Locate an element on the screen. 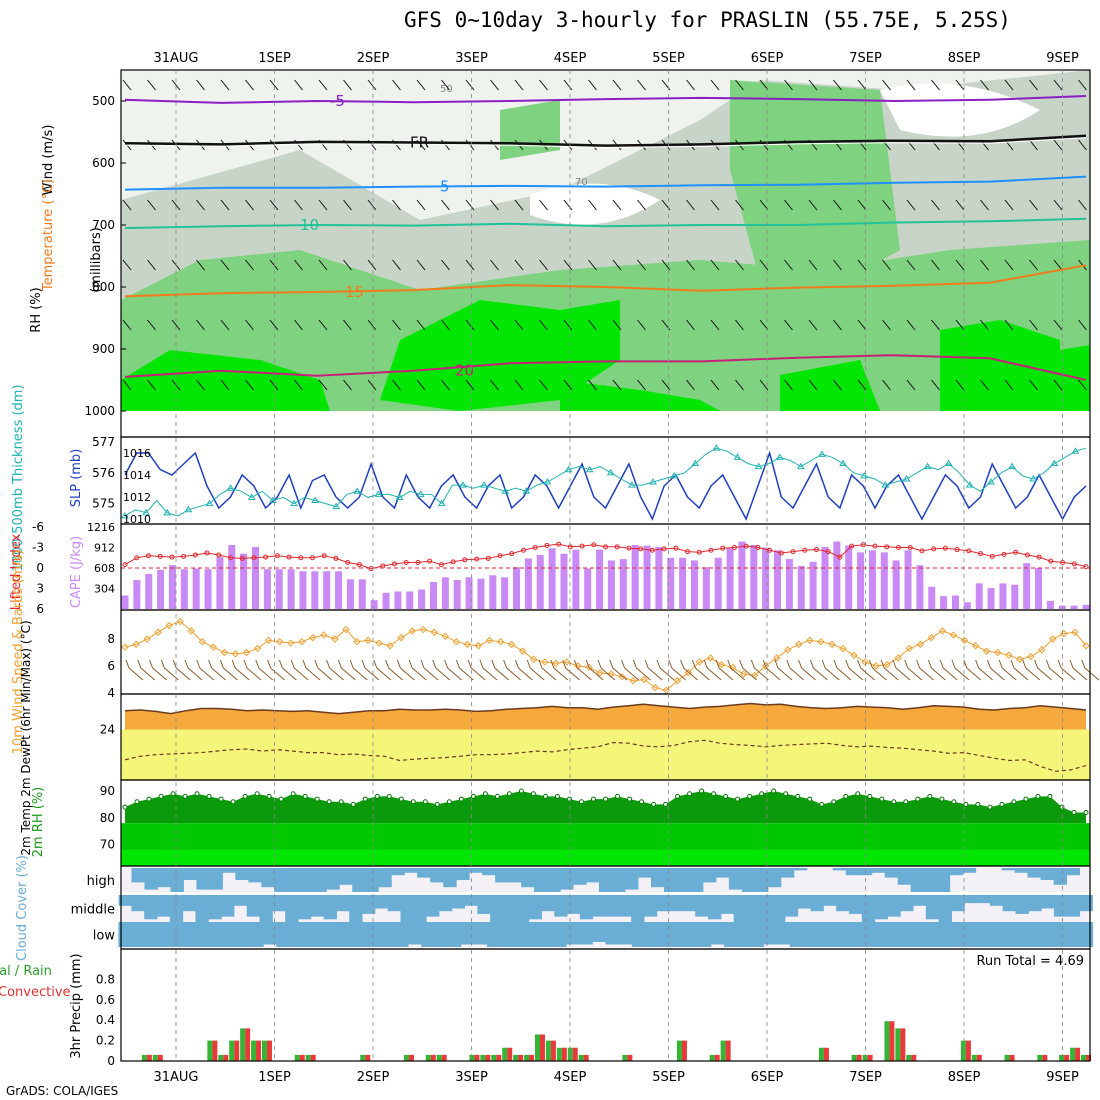 Image resolution: width=1100 pixels, height=1100 pixels. date-label-top: 6SEP is located at coordinates (767, 58).